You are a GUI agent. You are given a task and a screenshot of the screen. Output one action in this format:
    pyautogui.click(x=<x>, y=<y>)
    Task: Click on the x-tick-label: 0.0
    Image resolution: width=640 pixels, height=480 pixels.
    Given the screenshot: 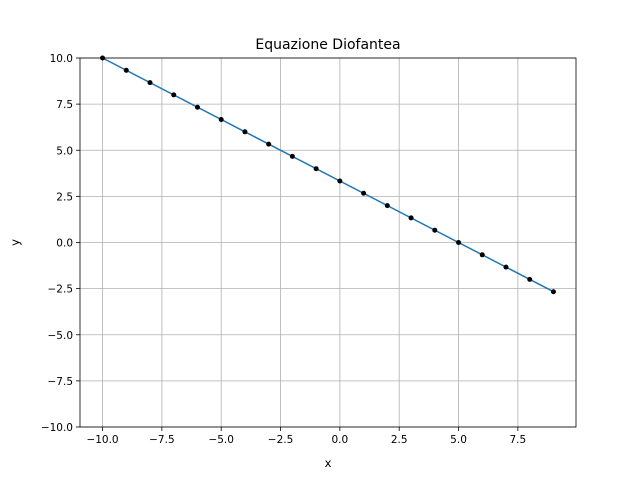 What is the action you would take?
    pyautogui.click(x=340, y=440)
    